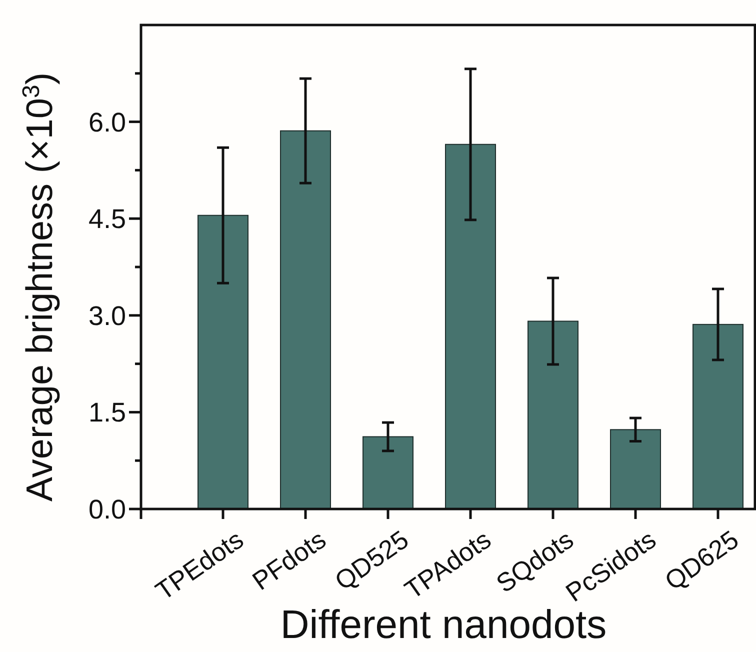  What do you see at coordinates (107, 509) in the screenshot?
I see `y-tick-label: 0.0` at bounding box center [107, 509].